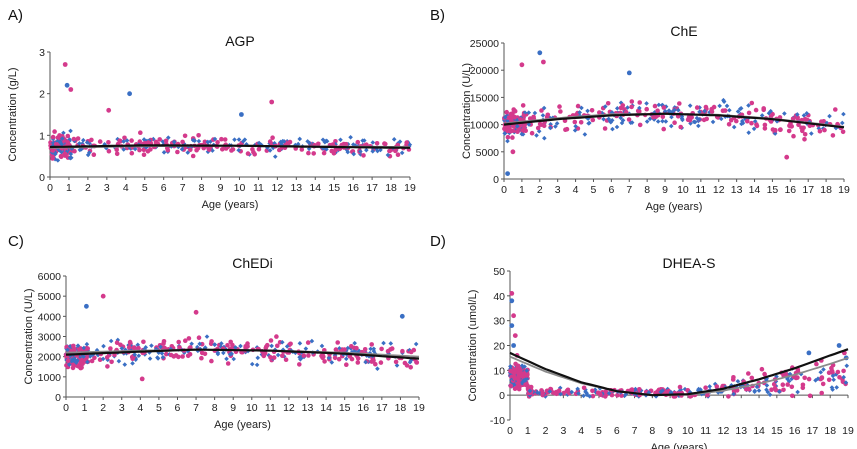 The width and height of the screenshot is (857, 449). What do you see at coordinates (700, 190) in the screenshot?
I see `x-tick-label: 11` at bounding box center [700, 190].